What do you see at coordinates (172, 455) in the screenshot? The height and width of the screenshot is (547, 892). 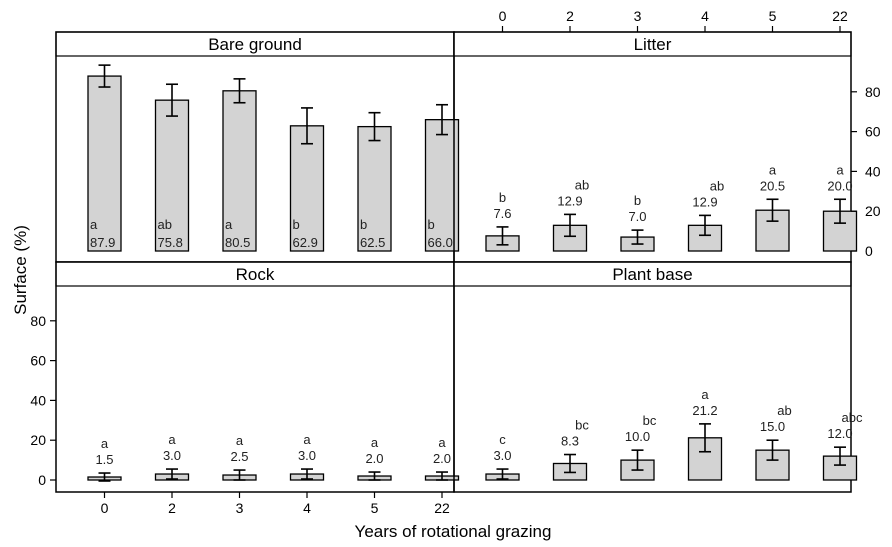 I see `value-label-rock-2: 3.0` at bounding box center [172, 455].